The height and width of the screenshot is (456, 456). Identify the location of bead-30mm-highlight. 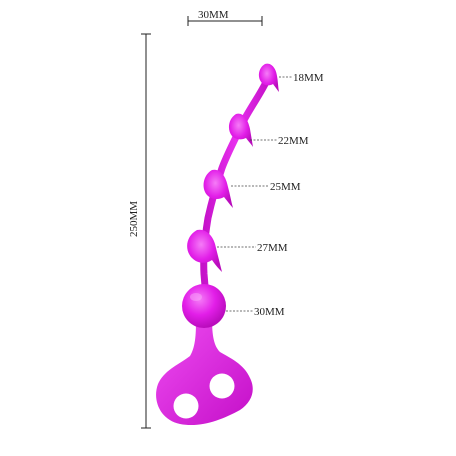
(196, 297).